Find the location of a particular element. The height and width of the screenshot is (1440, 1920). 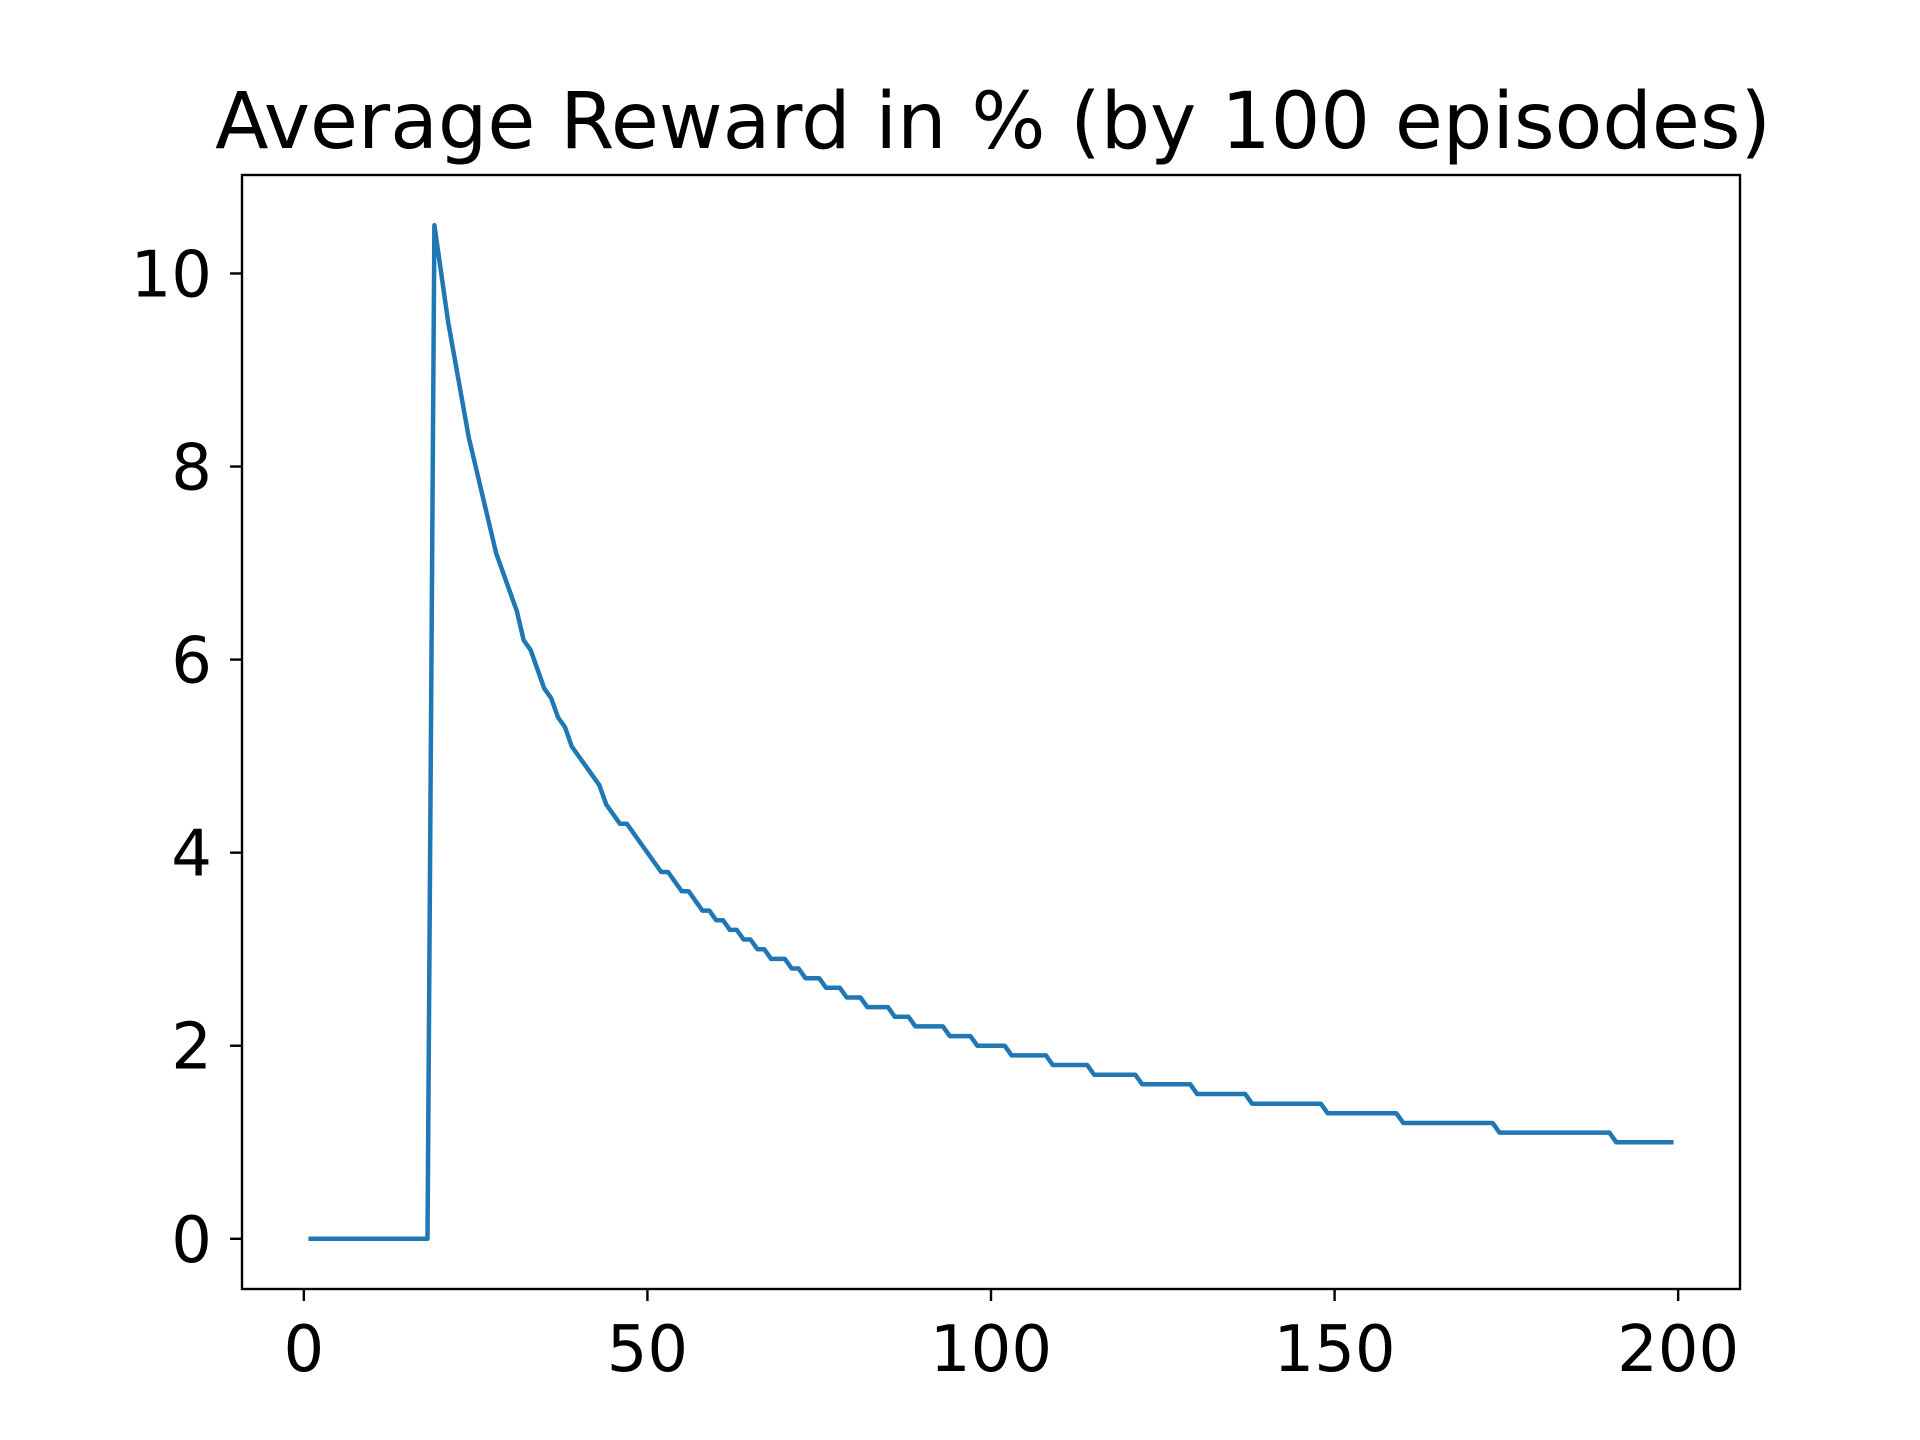

y-tick-label: 6 is located at coordinates (191, 662).